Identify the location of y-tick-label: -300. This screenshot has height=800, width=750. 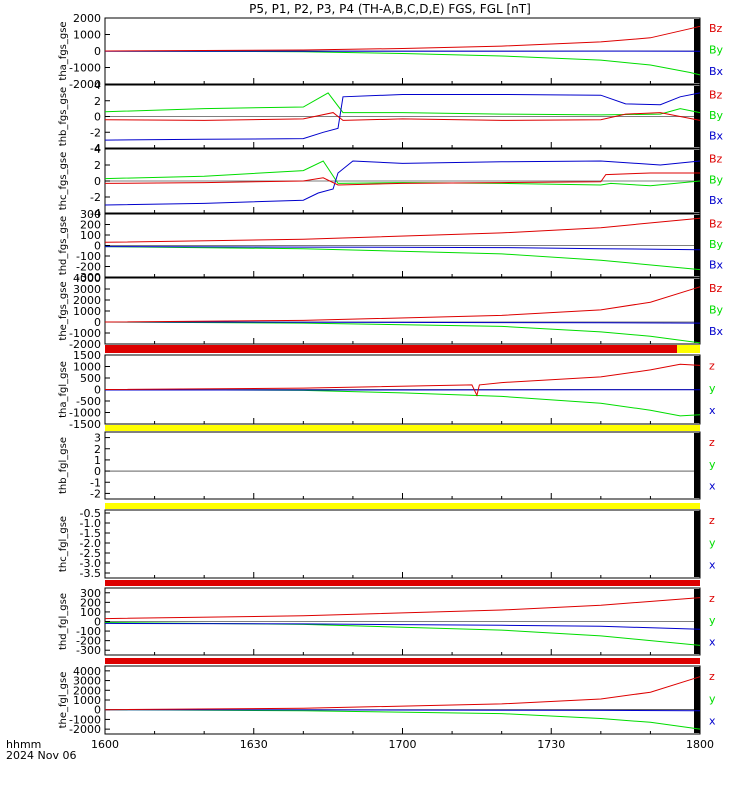
(88, 650).